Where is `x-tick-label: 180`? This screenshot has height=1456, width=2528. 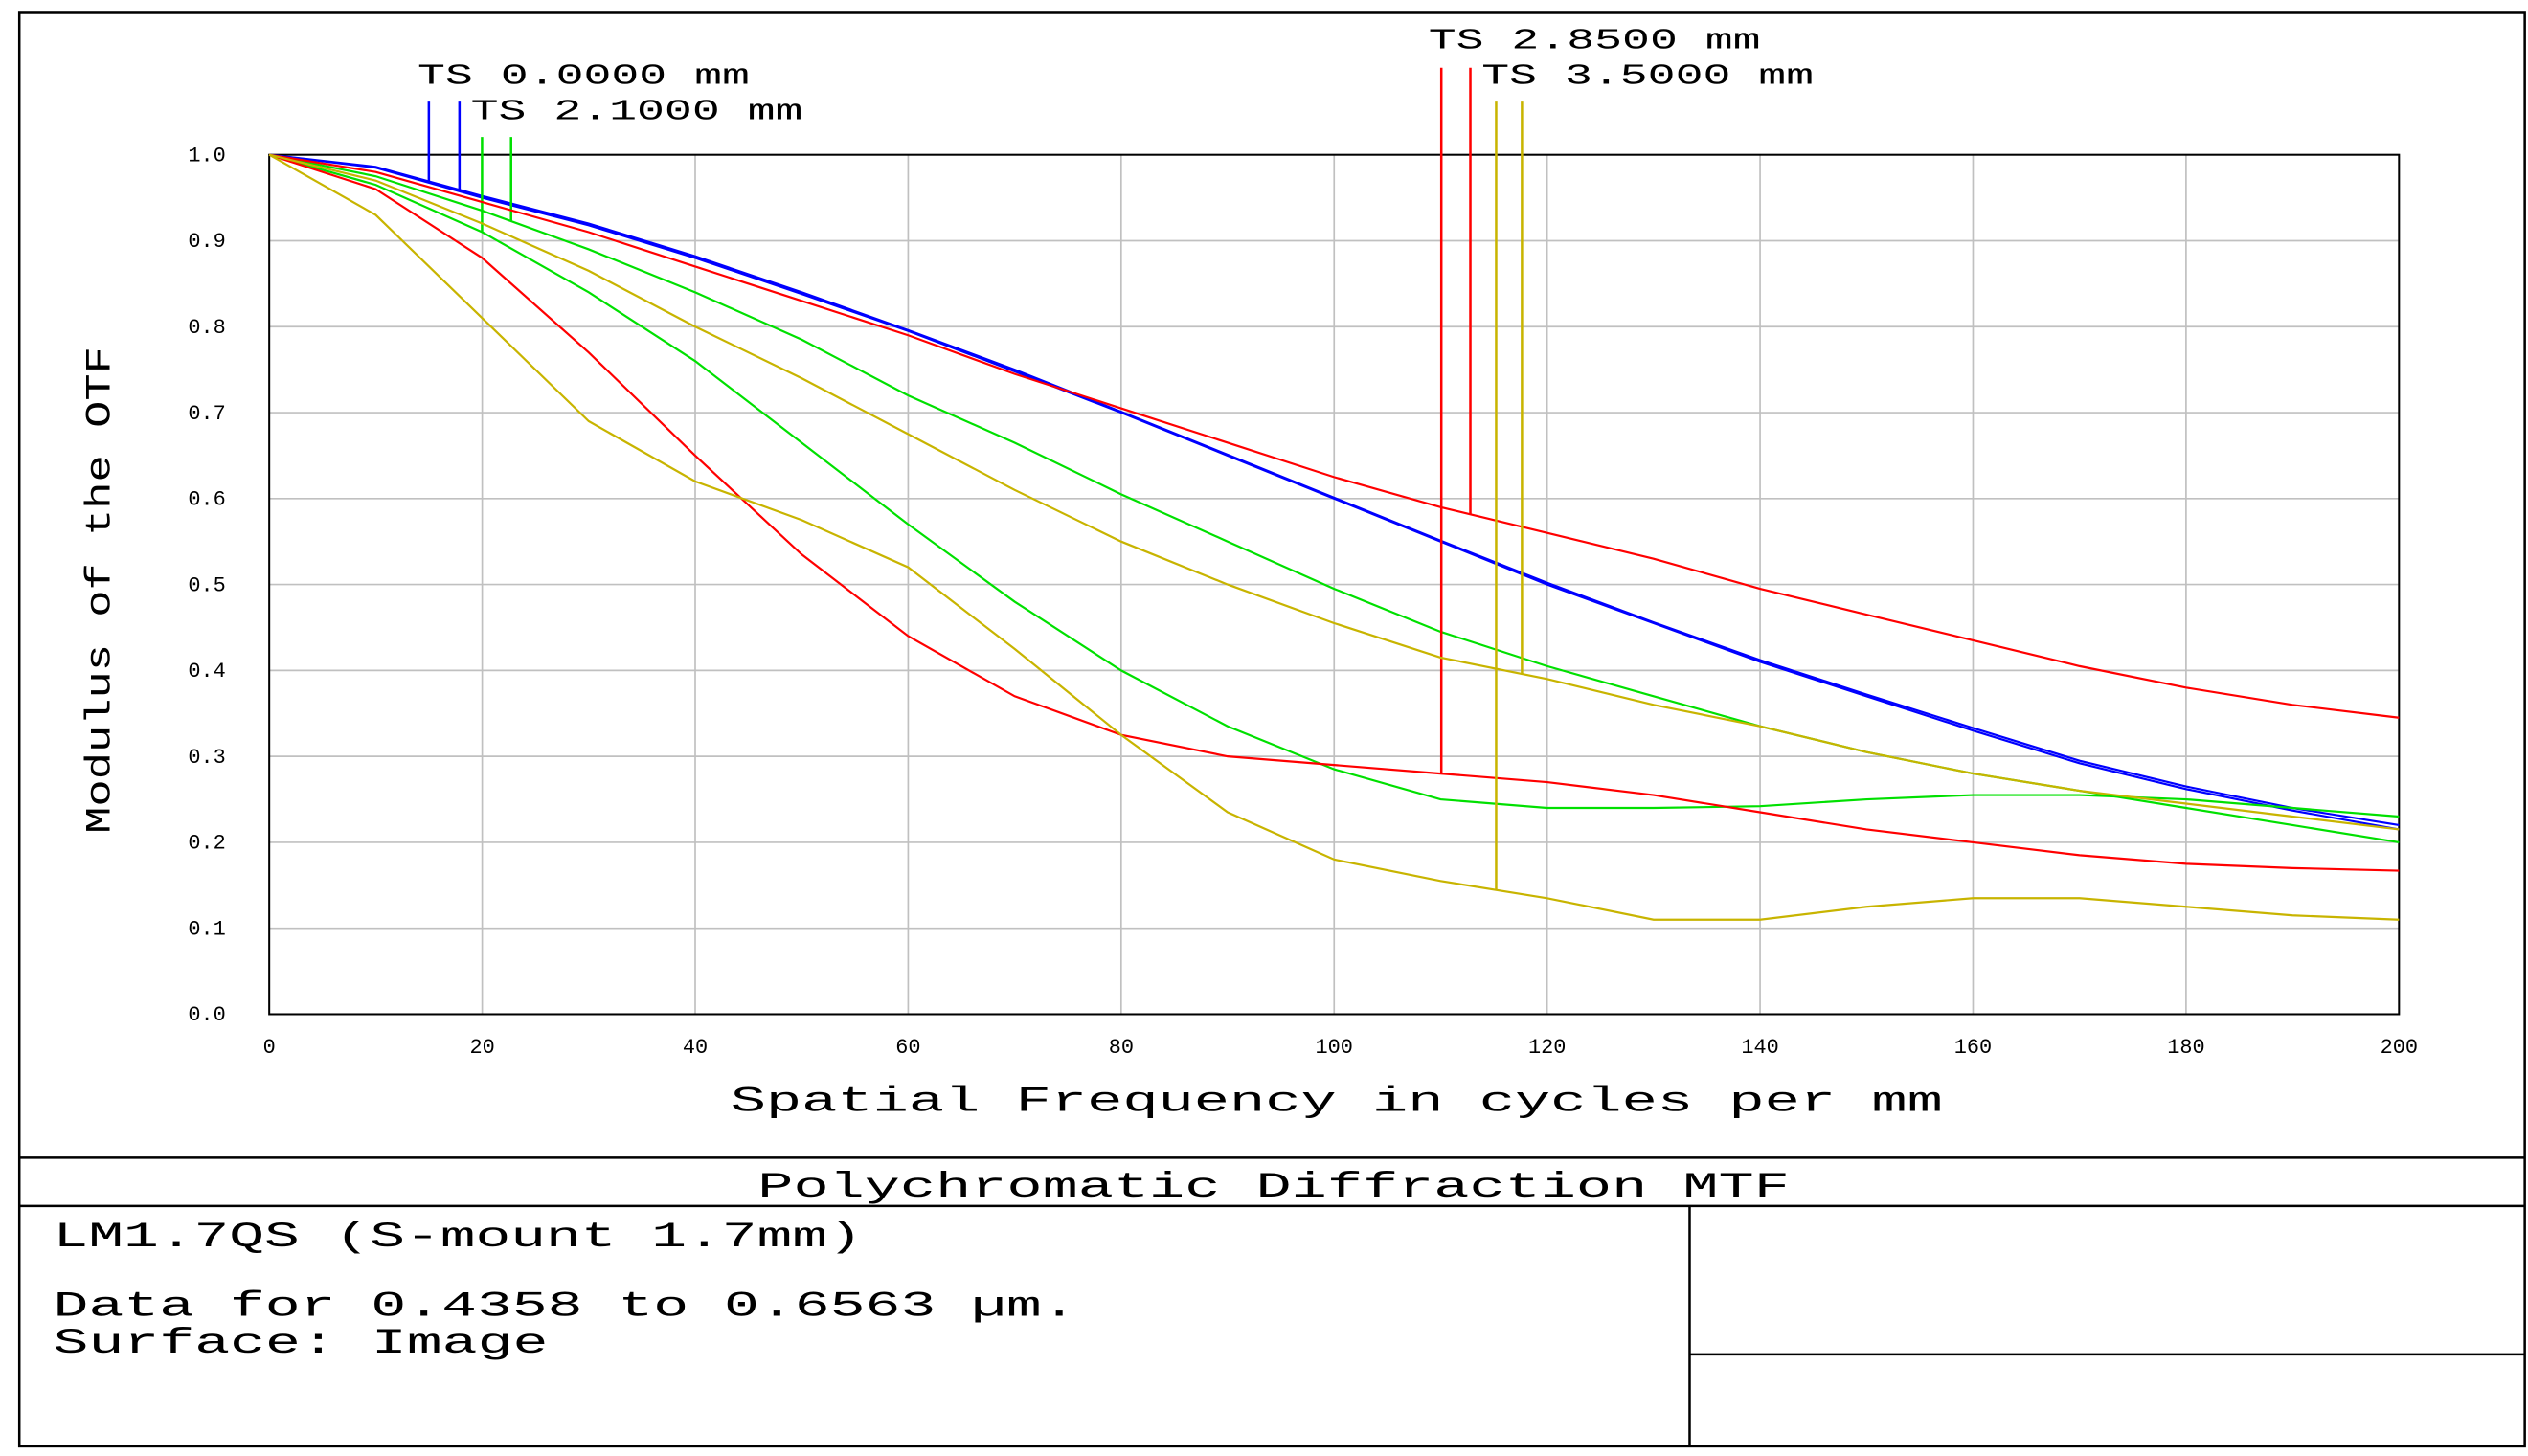
x-tick-label: 180 is located at coordinates (2185, 1048).